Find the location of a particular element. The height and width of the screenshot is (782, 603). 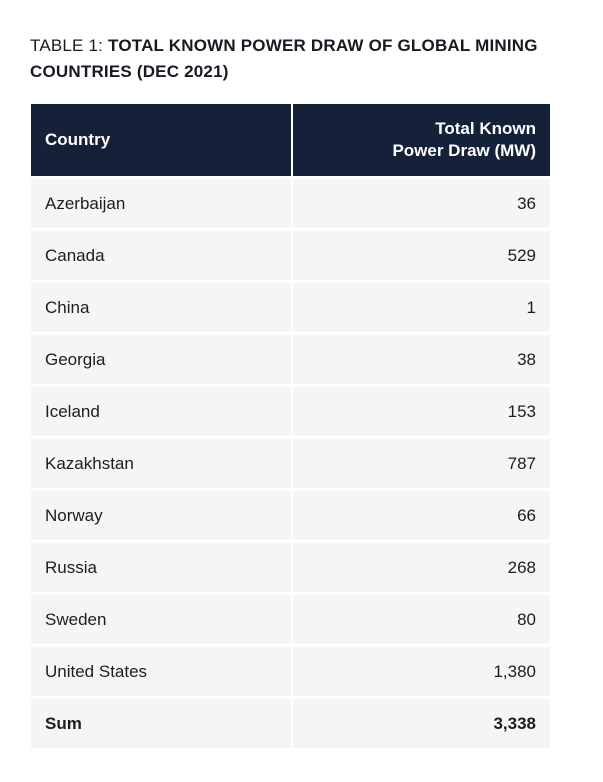

power-draw-cell: 36 is located at coordinates (421, 202).